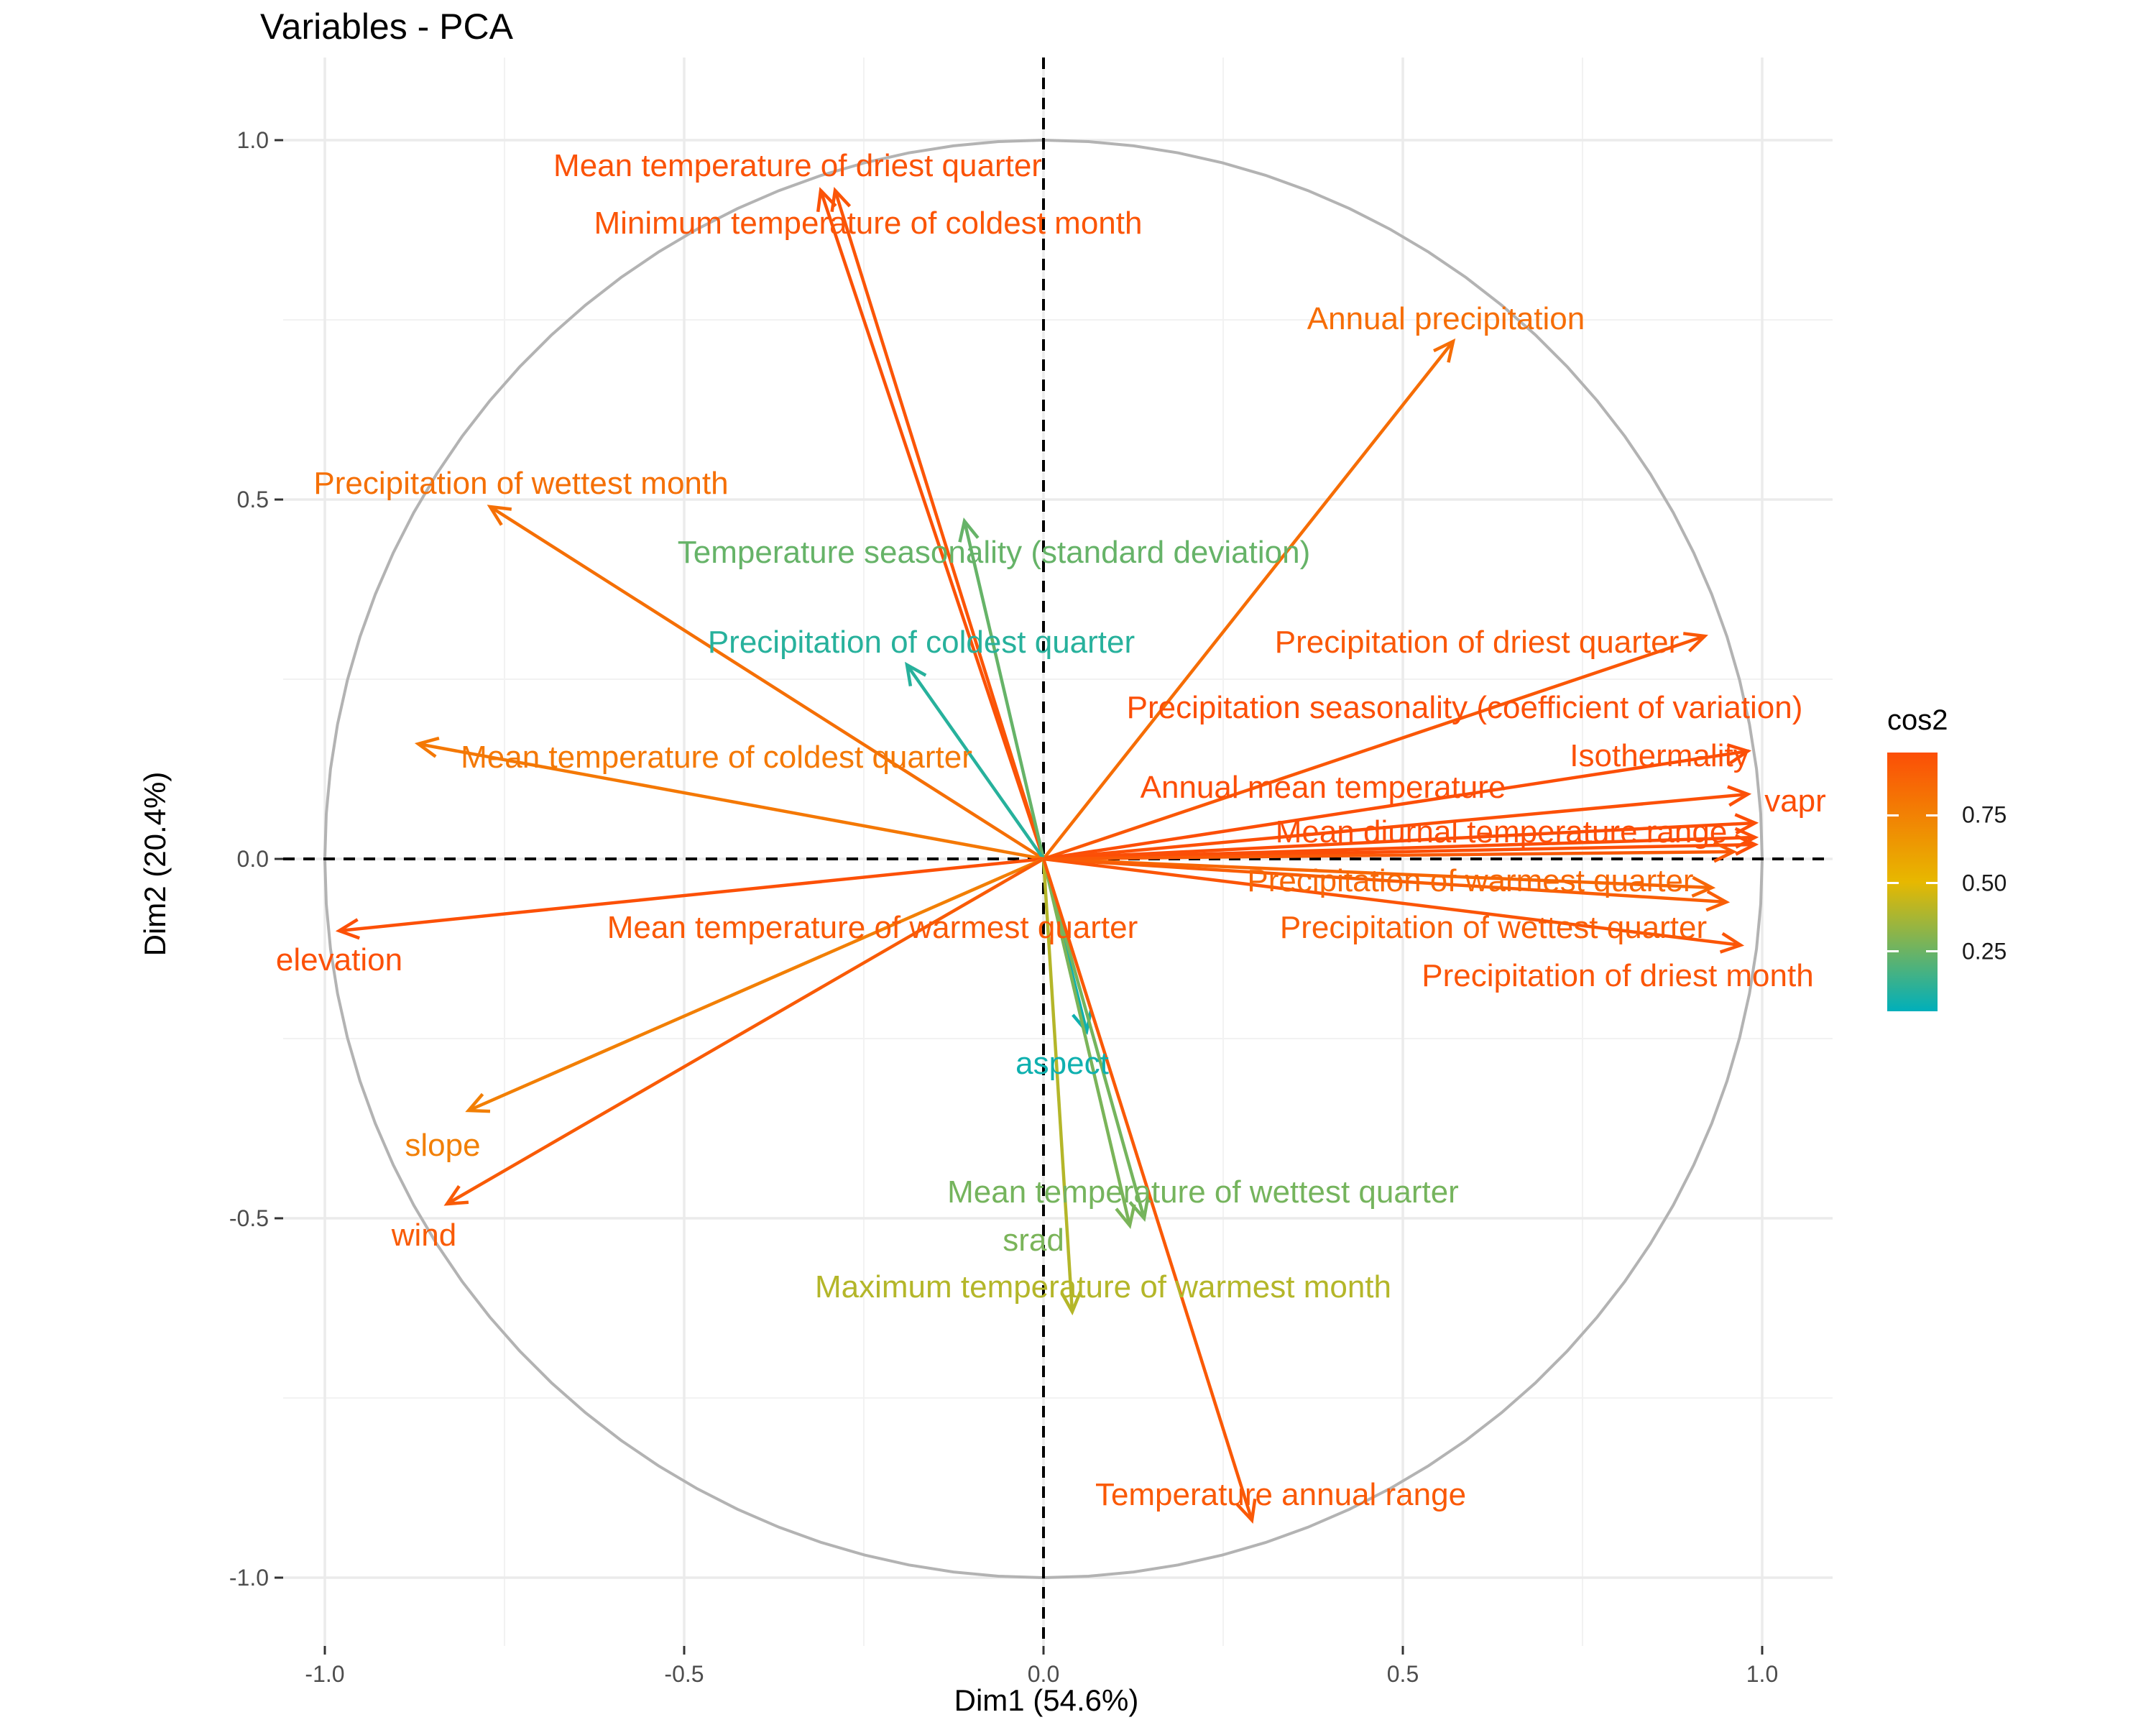 The image size is (2156, 1725). What do you see at coordinates (921, 642) in the screenshot?
I see `variable-label: Precipitation of coldest quarter` at bounding box center [921, 642].